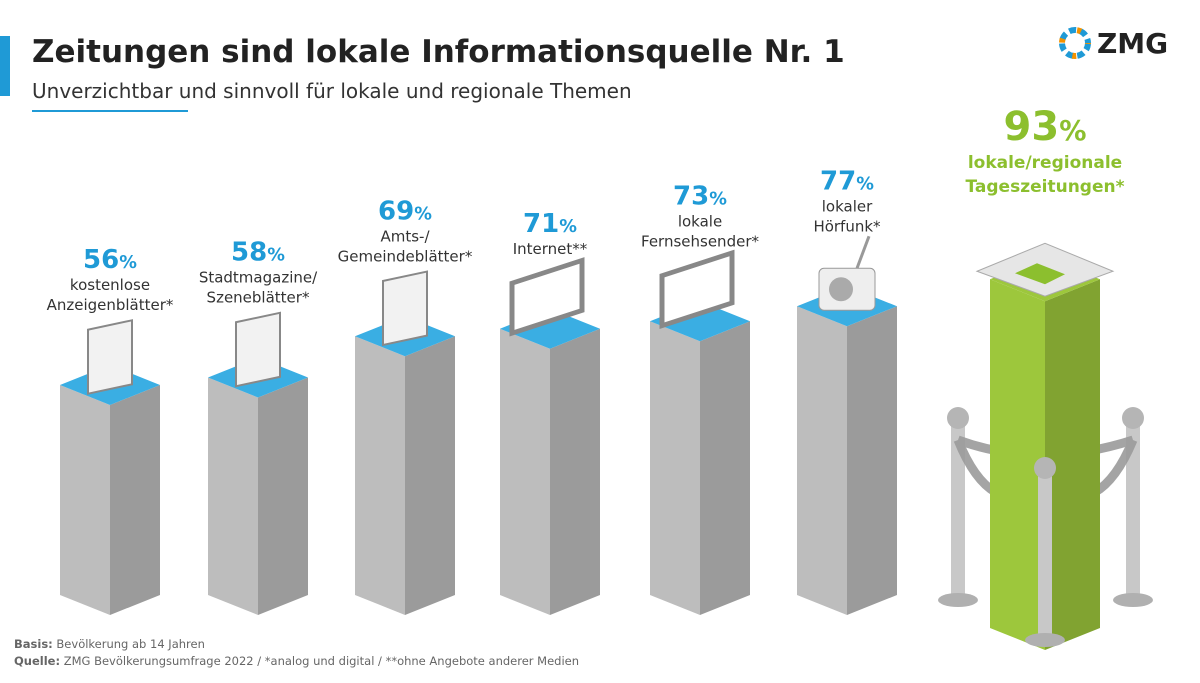 Image resolution: width=1200 pixels, height=683 pixels. What do you see at coordinates (1045, 175) in the screenshot?
I see `category-label: lokale/regionale Tageszeitungen*` at bounding box center [1045, 175].